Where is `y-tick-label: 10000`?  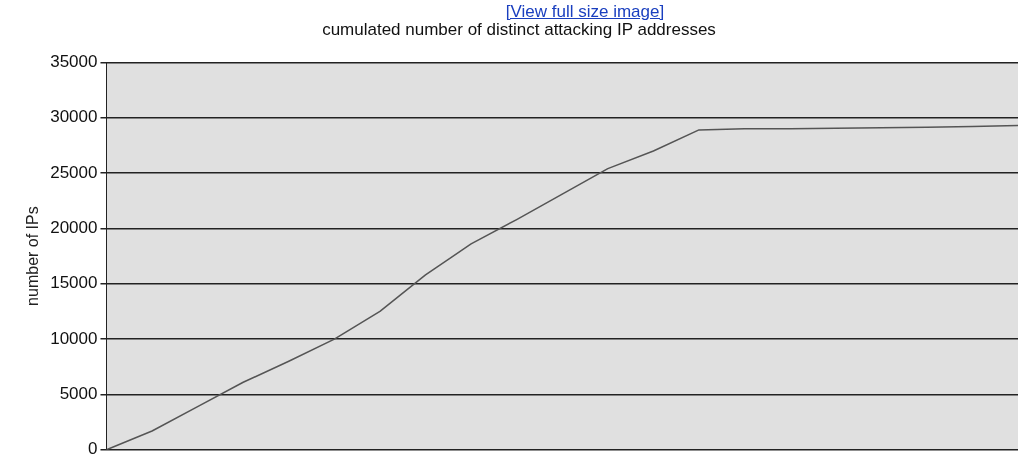 y-tick-label: 10000 is located at coordinates (74, 338).